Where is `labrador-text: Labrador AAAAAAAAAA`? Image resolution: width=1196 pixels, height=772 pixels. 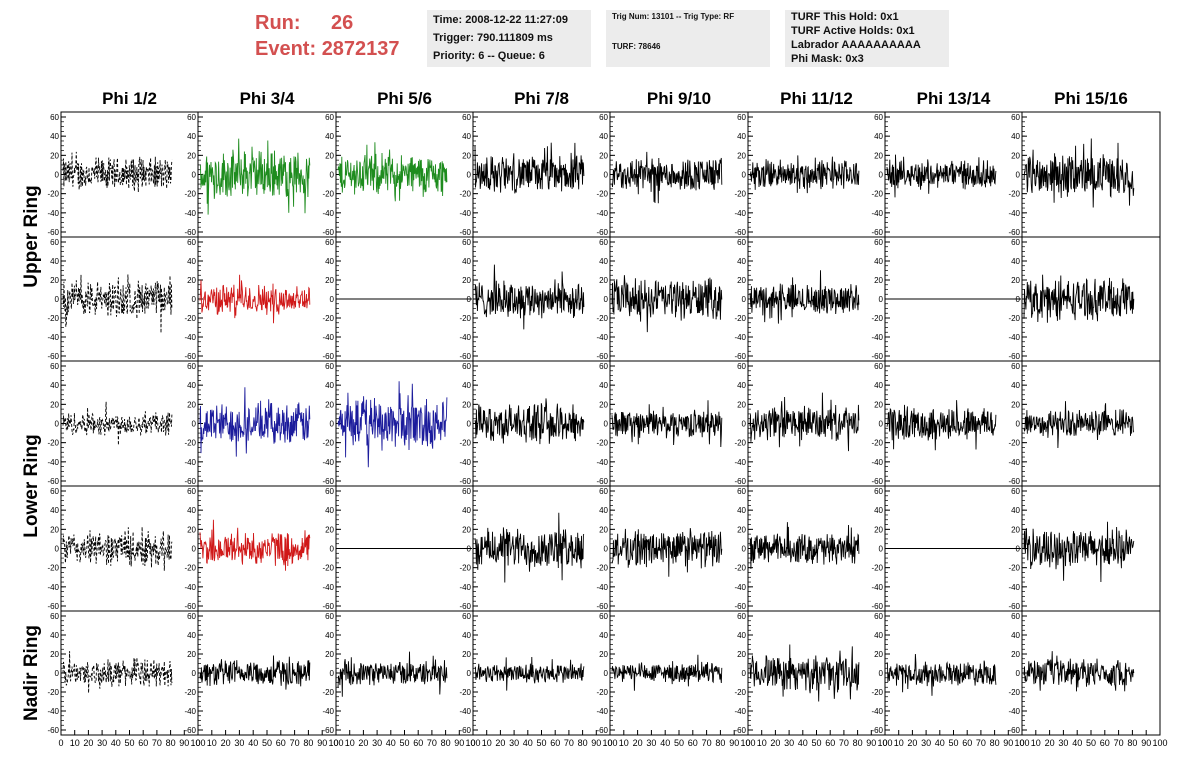
labrador-text: Labrador AAAAAAAAAA is located at coordinates (856, 45).